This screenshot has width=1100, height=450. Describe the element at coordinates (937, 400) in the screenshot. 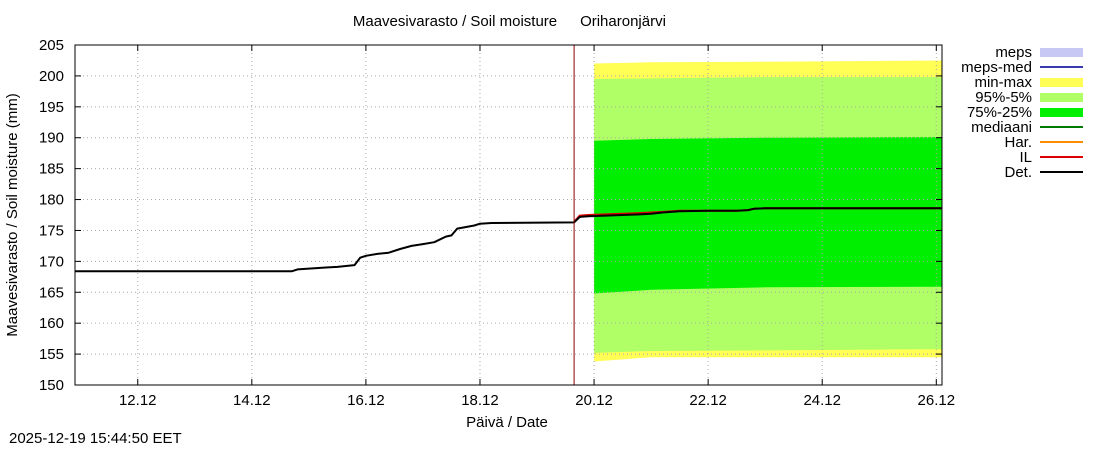

I see `x-tick-label: 26.12` at that location.